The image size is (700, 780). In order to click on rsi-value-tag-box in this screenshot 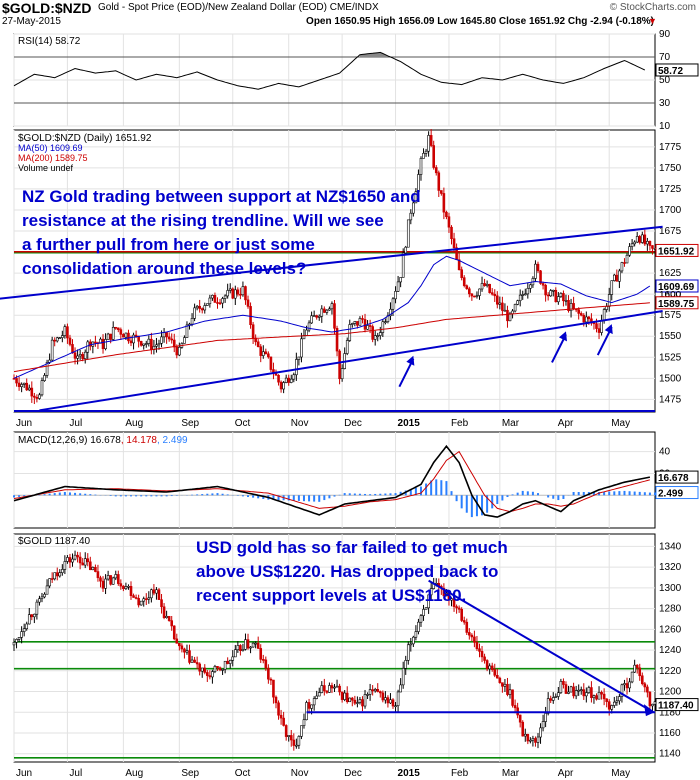, I will do `click(677, 70)`.